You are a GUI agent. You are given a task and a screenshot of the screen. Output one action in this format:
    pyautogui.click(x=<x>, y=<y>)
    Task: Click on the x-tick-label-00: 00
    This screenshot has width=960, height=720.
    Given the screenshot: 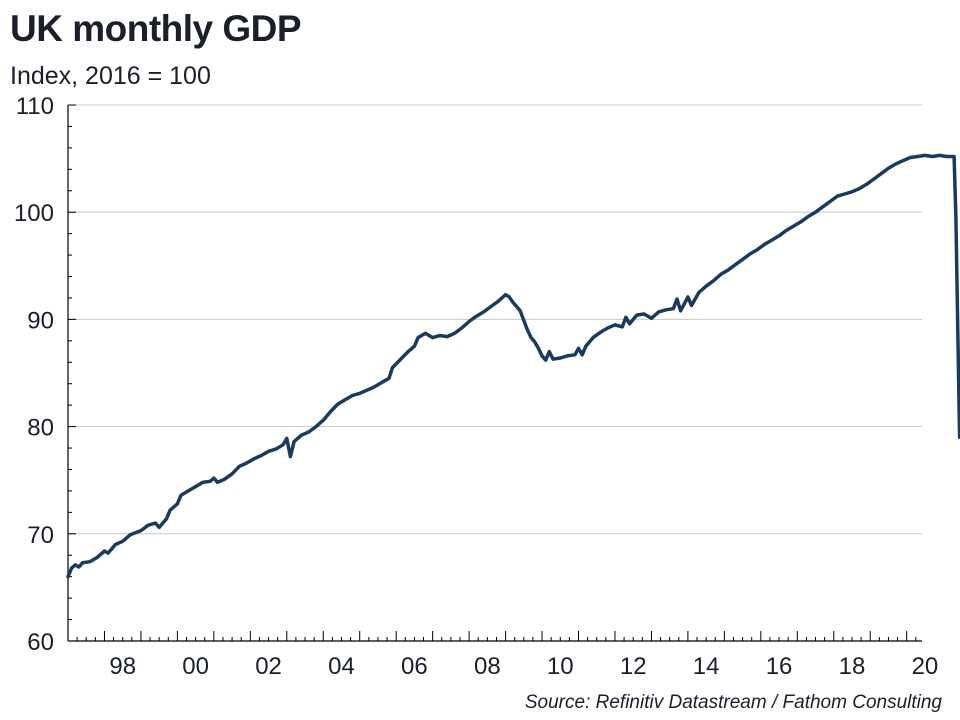 What is the action you would take?
    pyautogui.click(x=195, y=666)
    